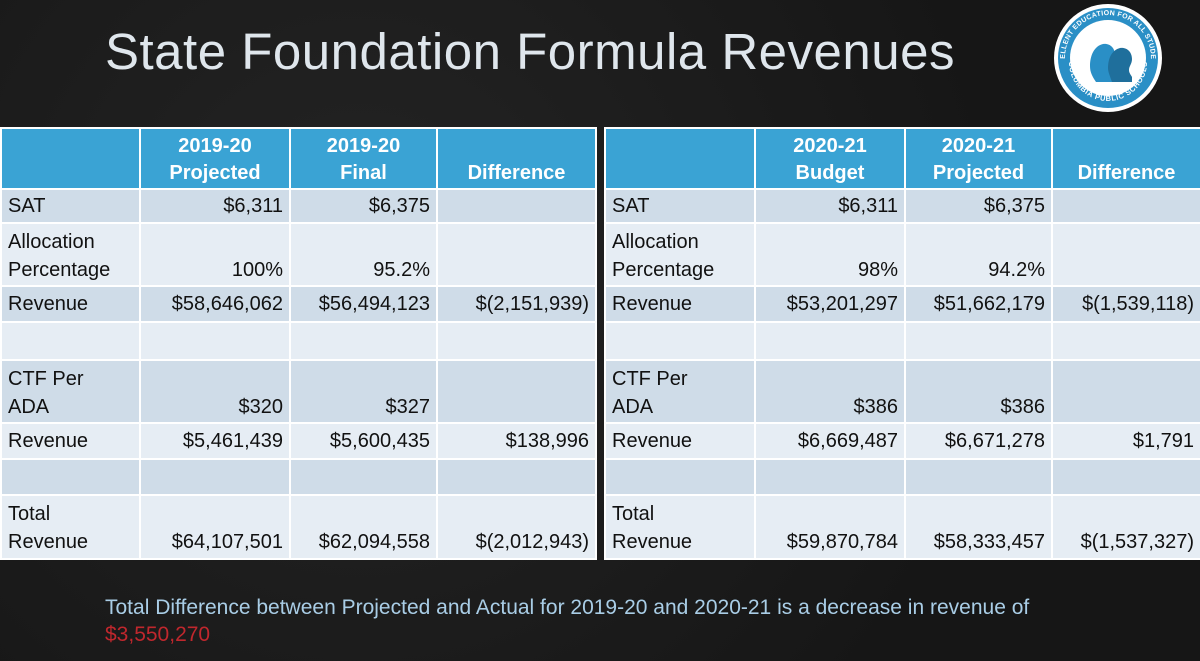  Describe the element at coordinates (516, 441) in the screenshot. I see `cell-value: $138,996` at that location.